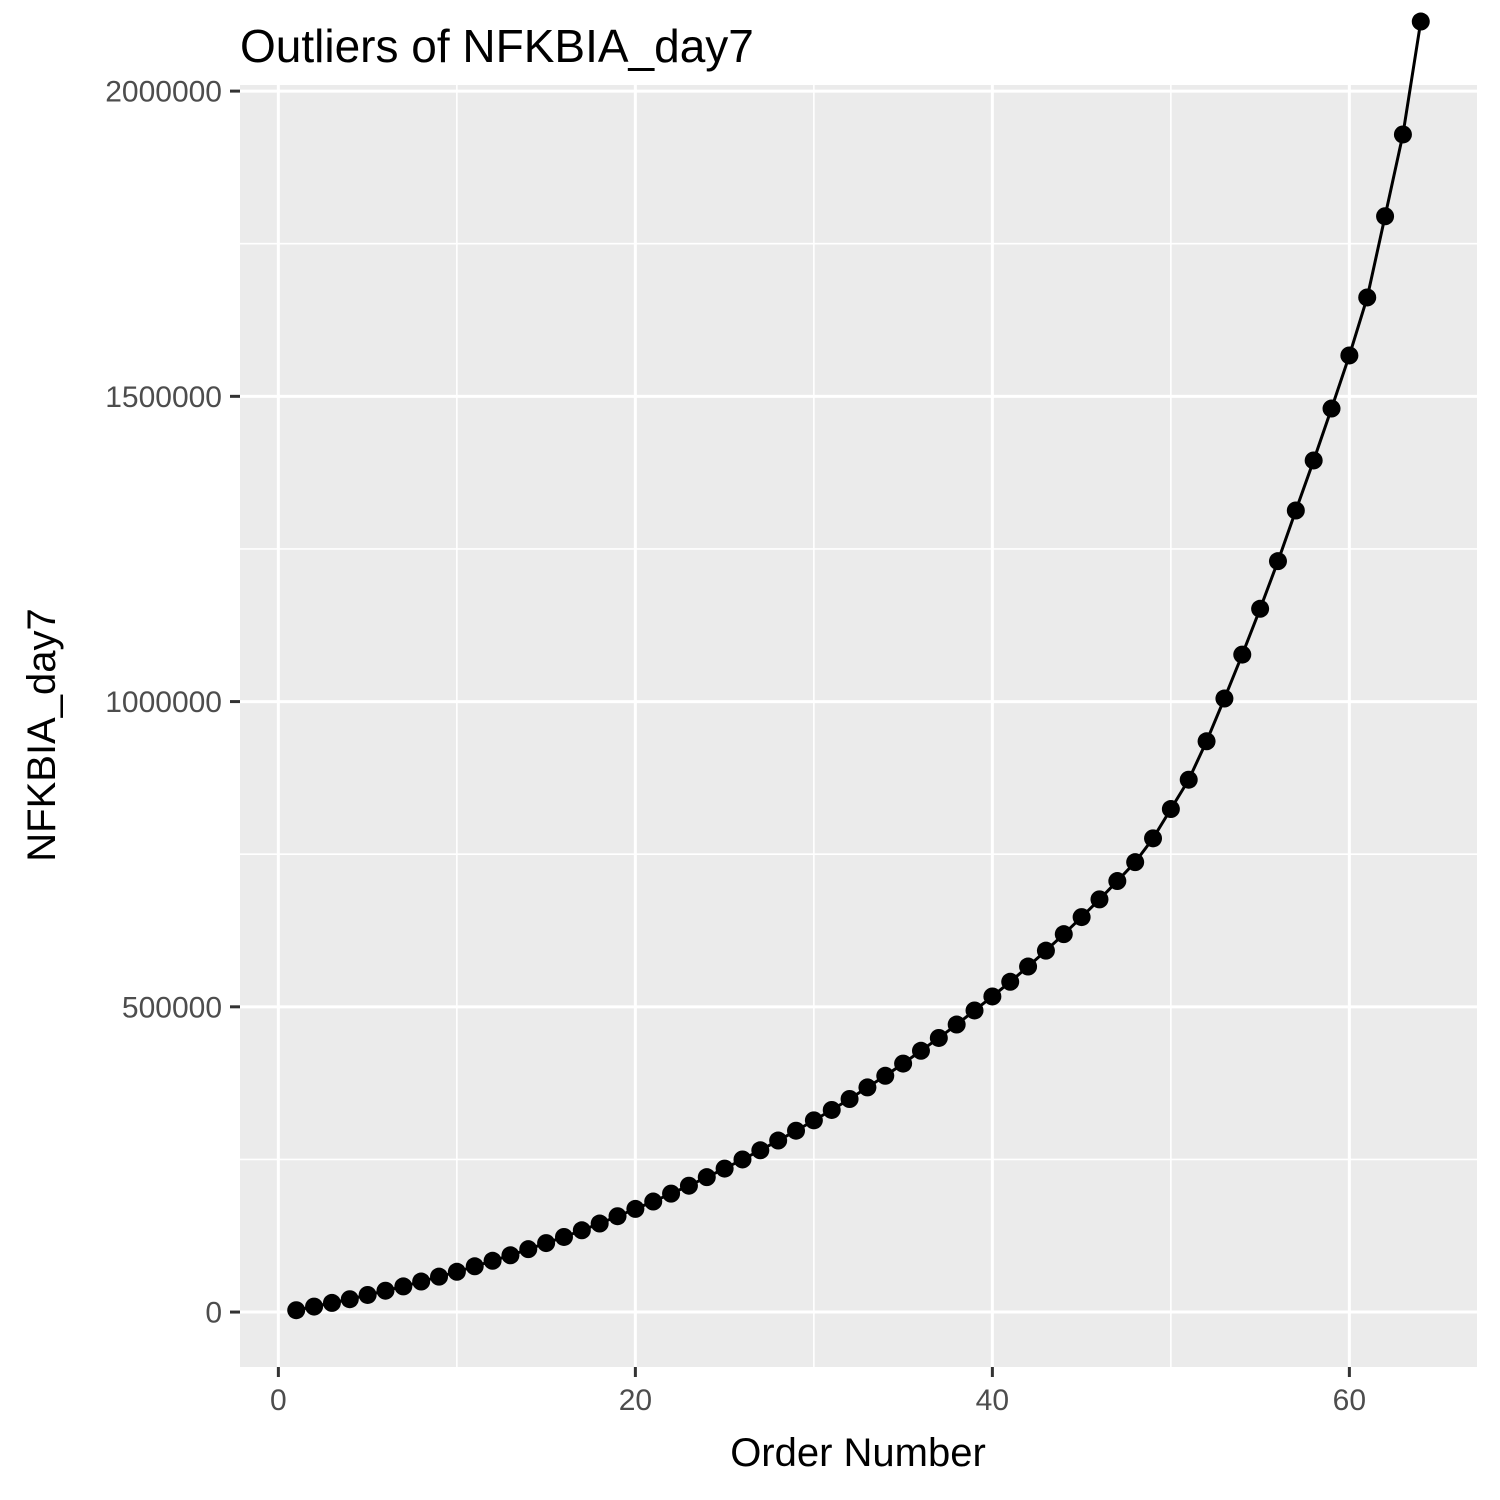 The image size is (1500, 1500). I want to click on chart-title: Outliers of NFKBIA_day7, so click(497, 46).